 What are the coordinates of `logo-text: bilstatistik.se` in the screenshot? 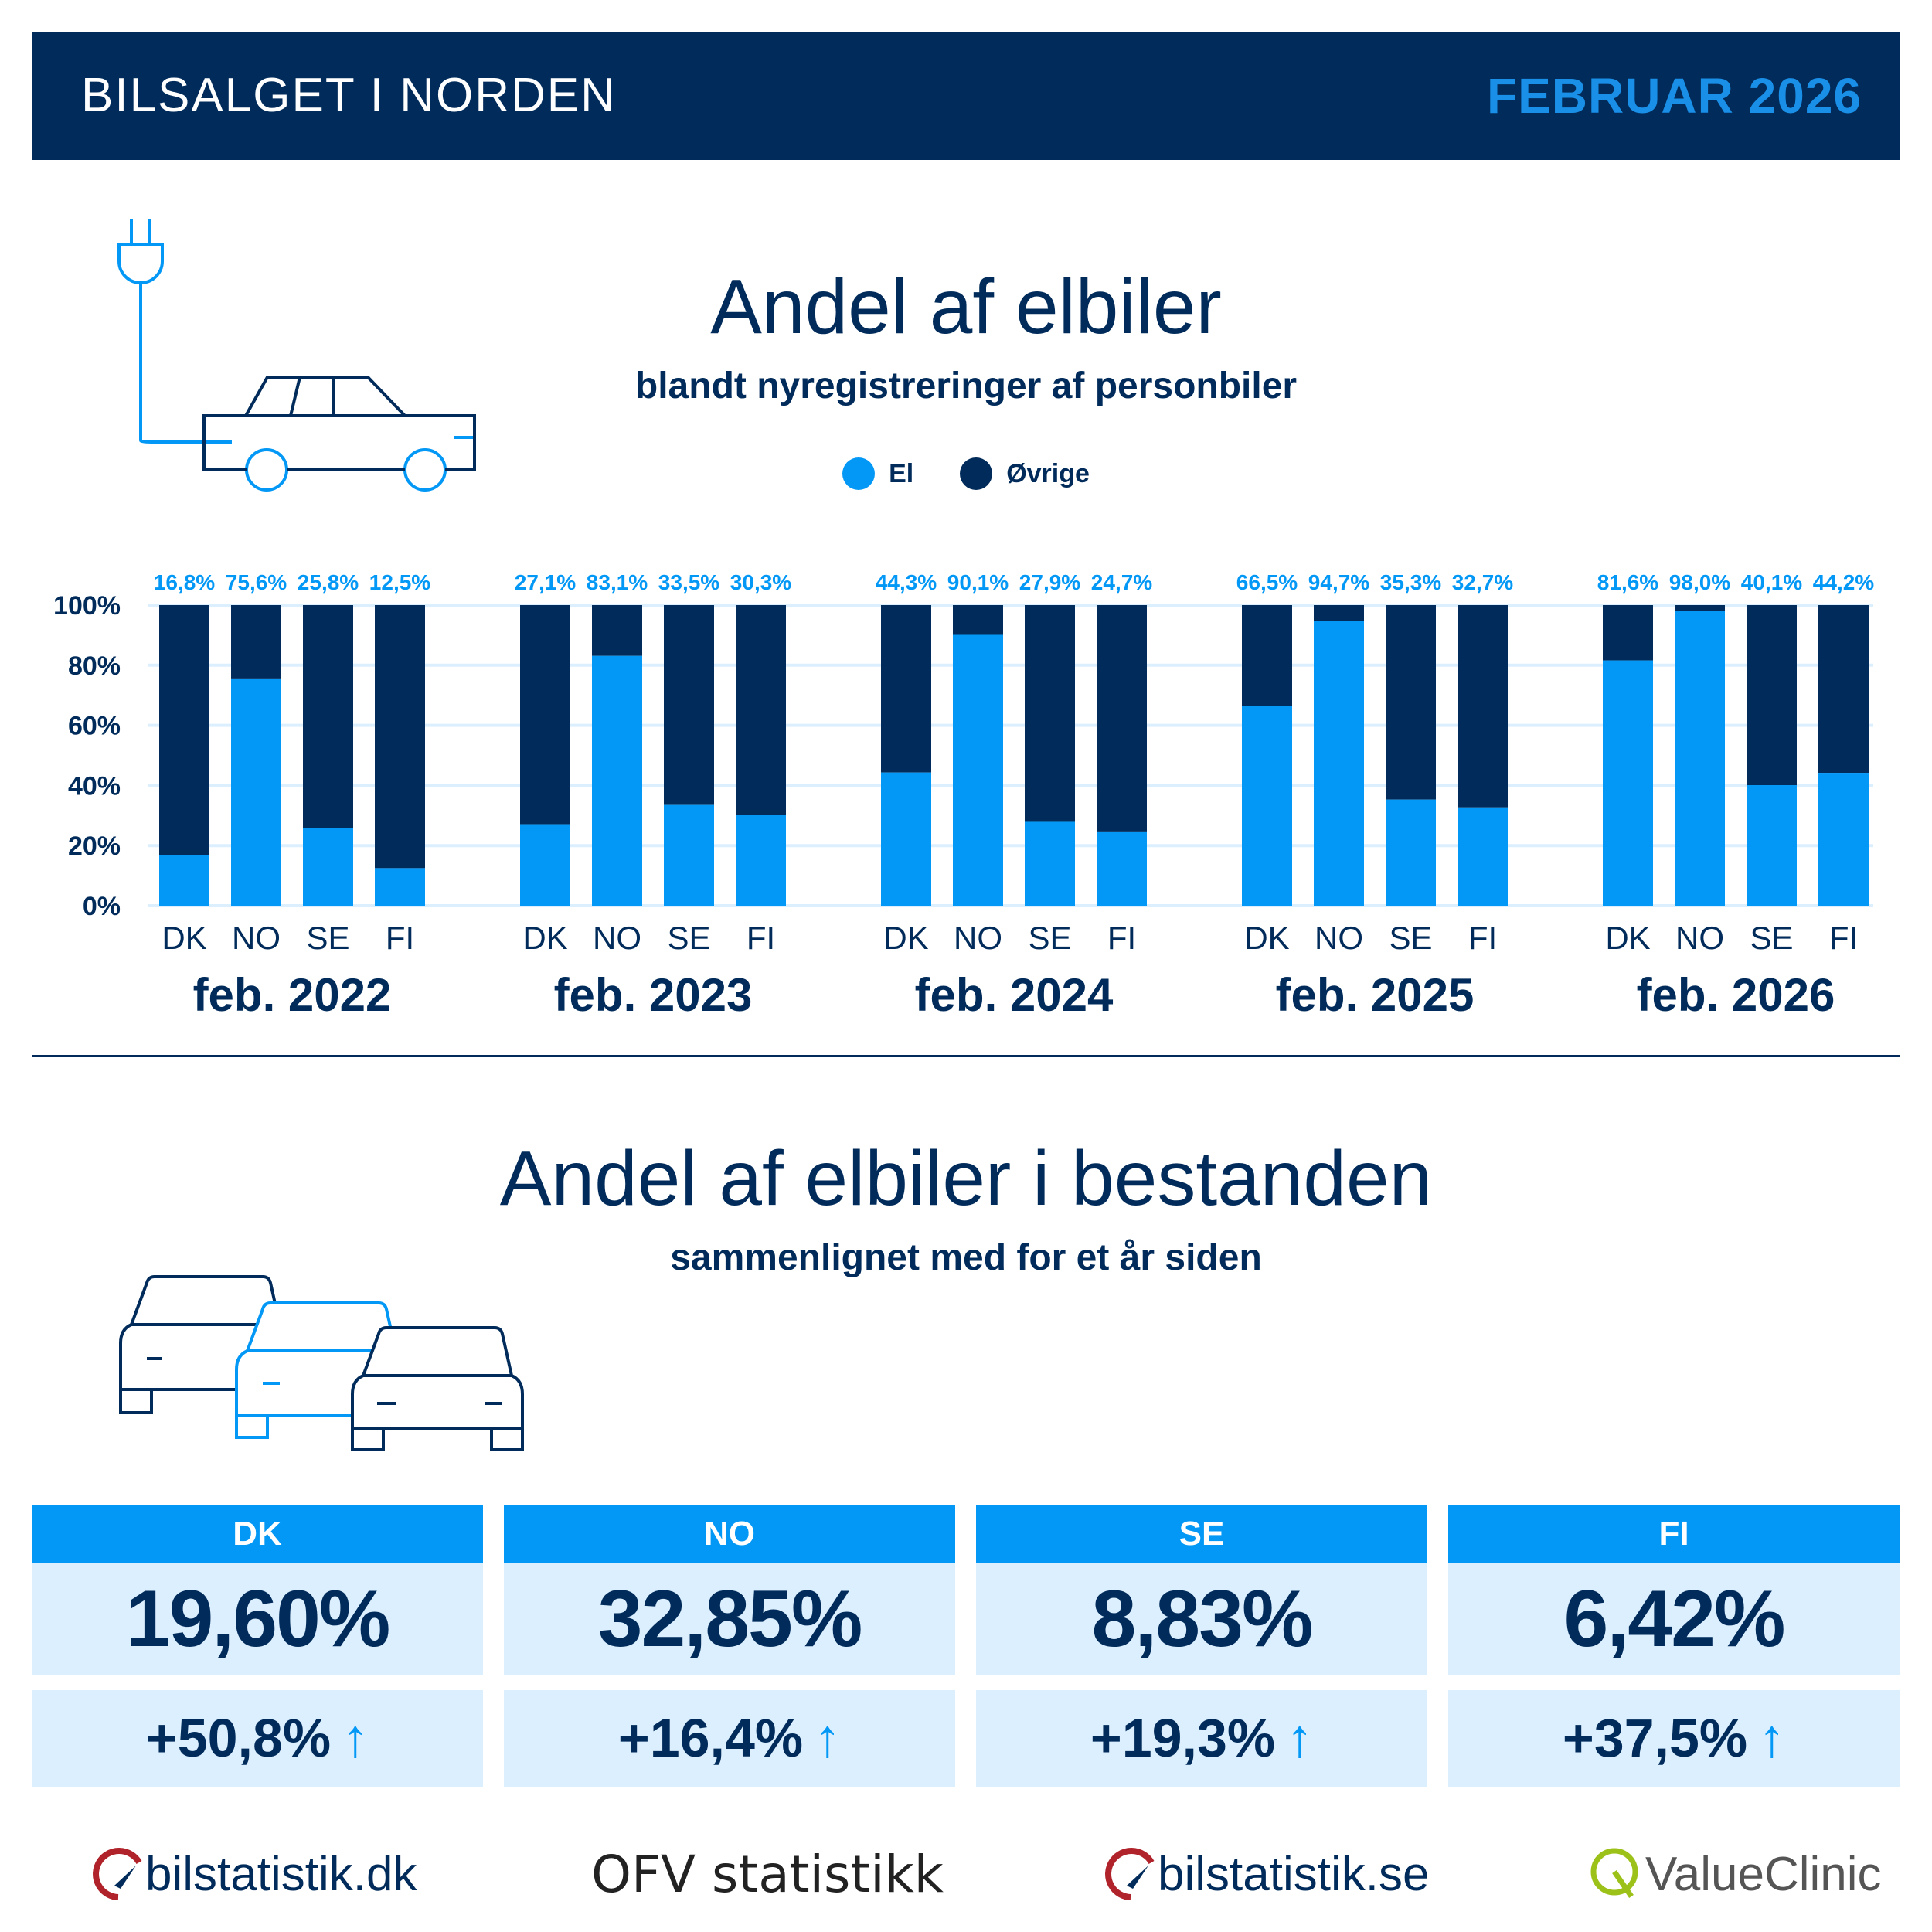 It's located at (1294, 1874).